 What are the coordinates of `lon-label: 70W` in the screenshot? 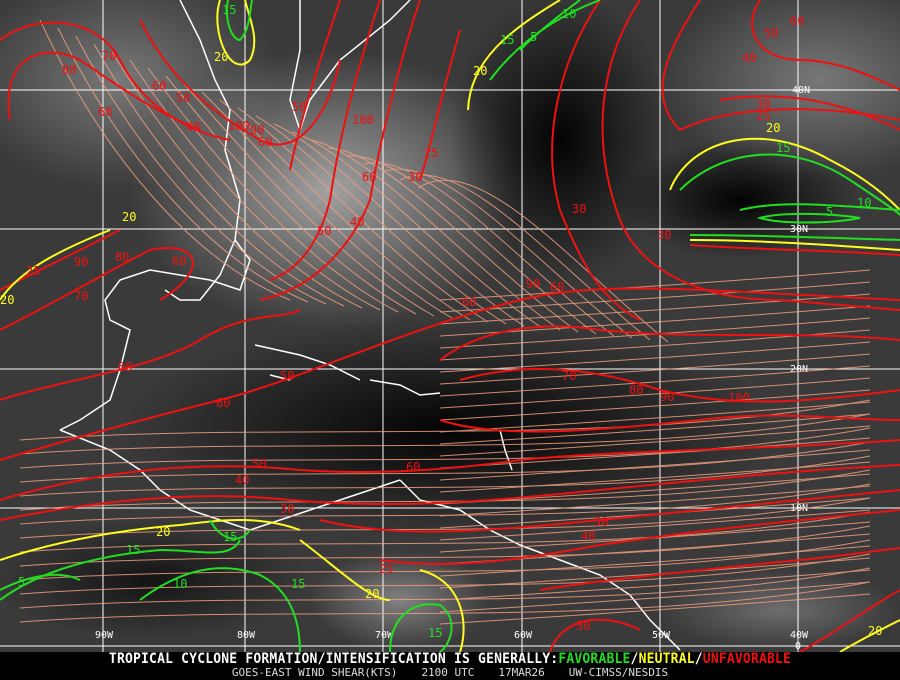 It's located at (384, 635).